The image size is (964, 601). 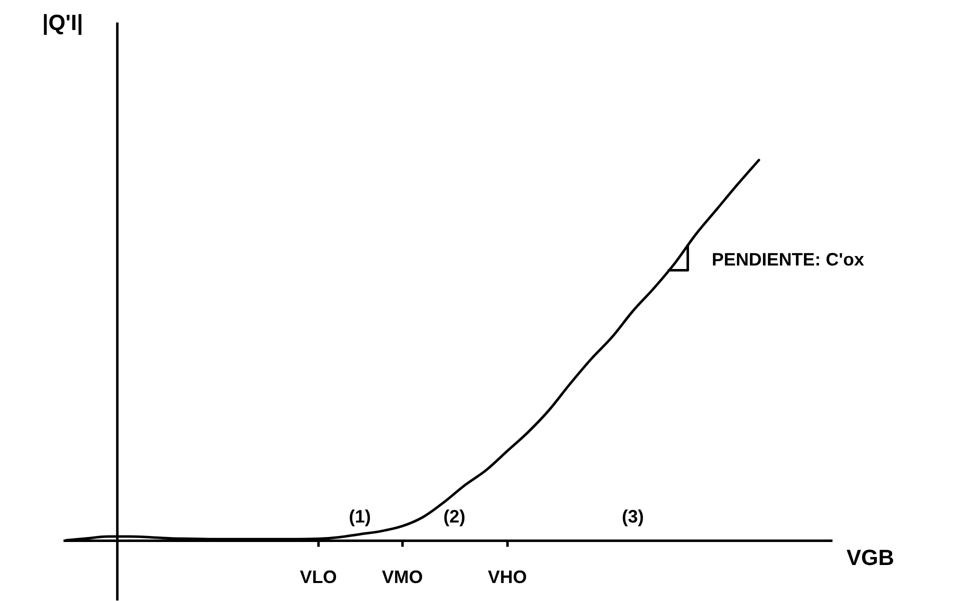 I want to click on text: |Q'I|, so click(x=62, y=22).